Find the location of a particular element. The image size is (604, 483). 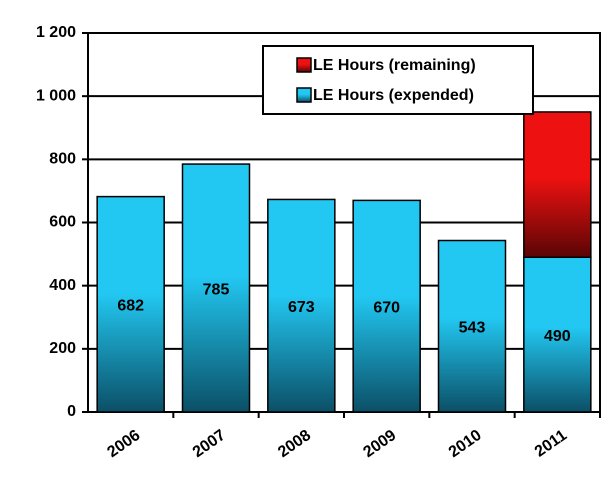

x-tick-label: 2008 is located at coordinates (294, 444).